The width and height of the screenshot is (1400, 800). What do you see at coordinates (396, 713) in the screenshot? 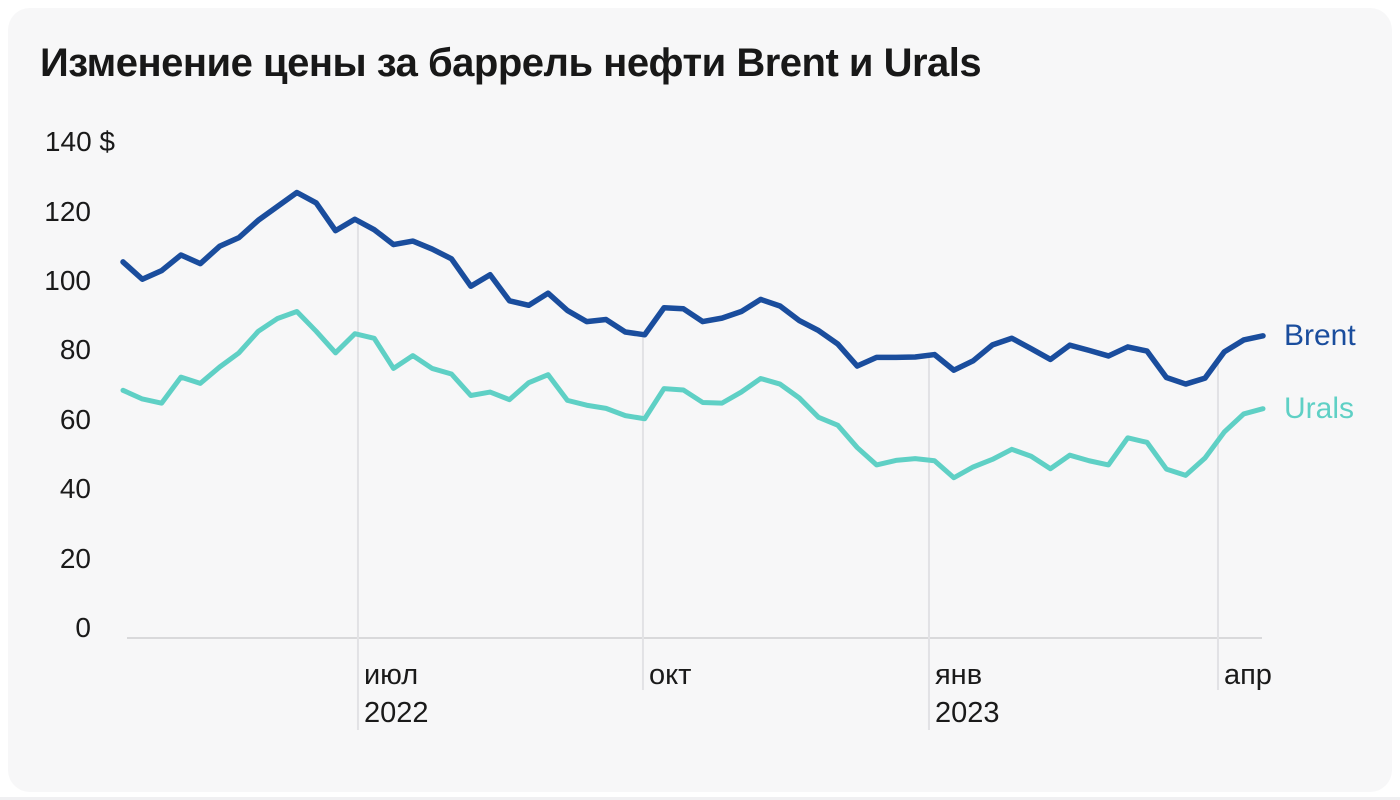
I see `x-axis-year-2022: 2022` at bounding box center [396, 713].